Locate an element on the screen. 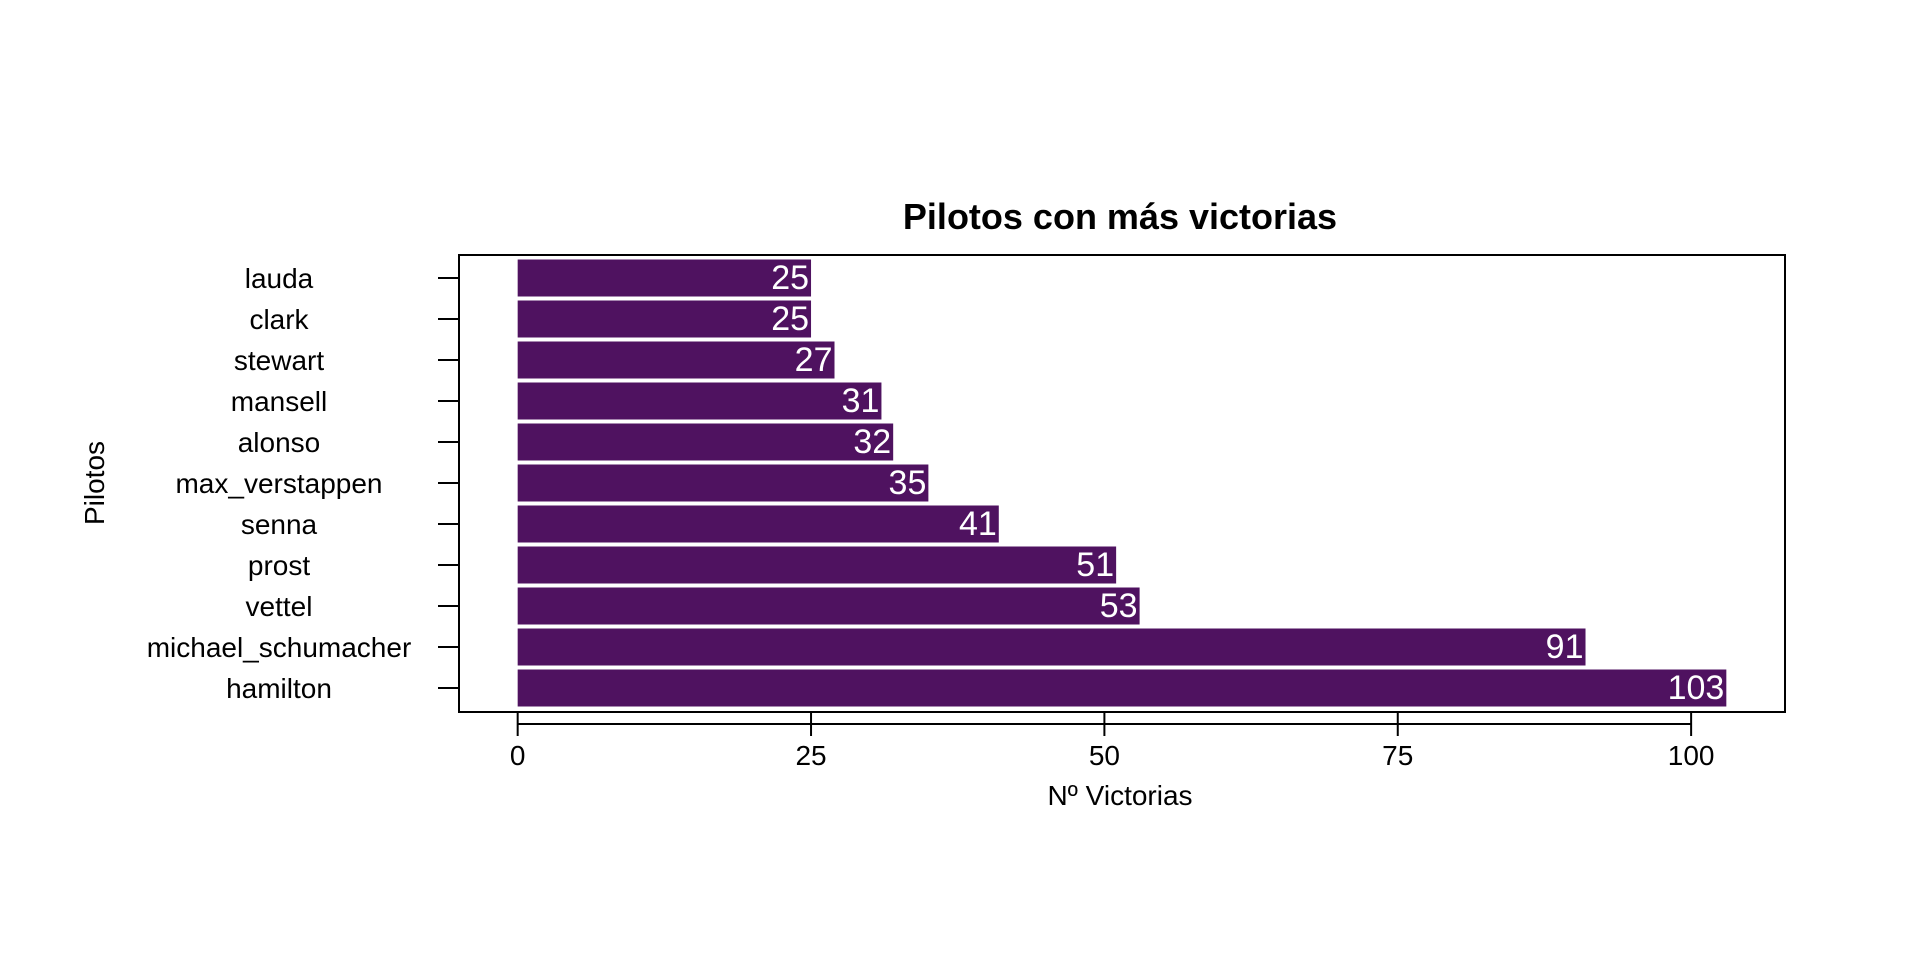  y-tick-label: hamilton is located at coordinates (279, 688).